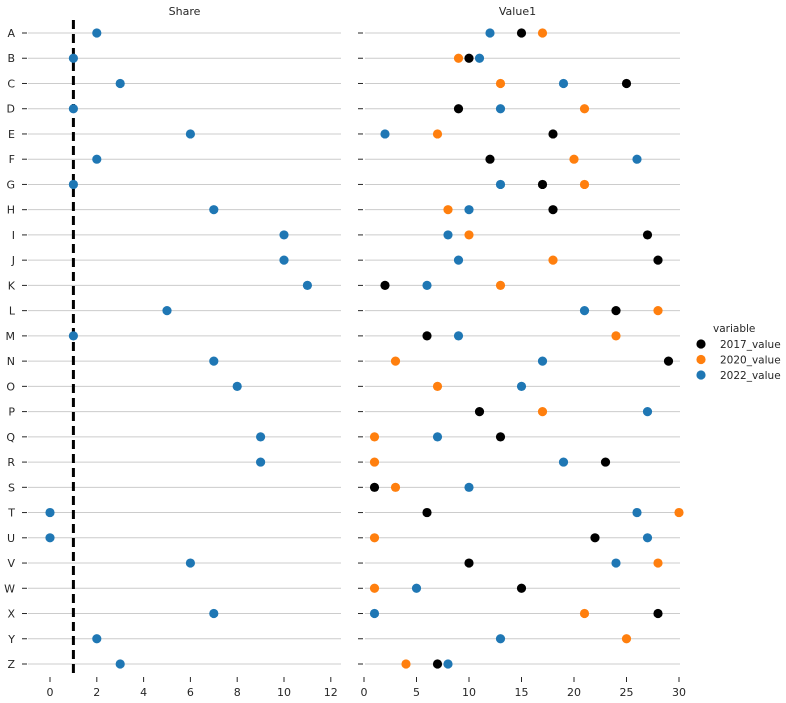 This screenshot has height=703, width=786. I want to click on legend-label-2017_value: 2017_value, so click(750, 345).